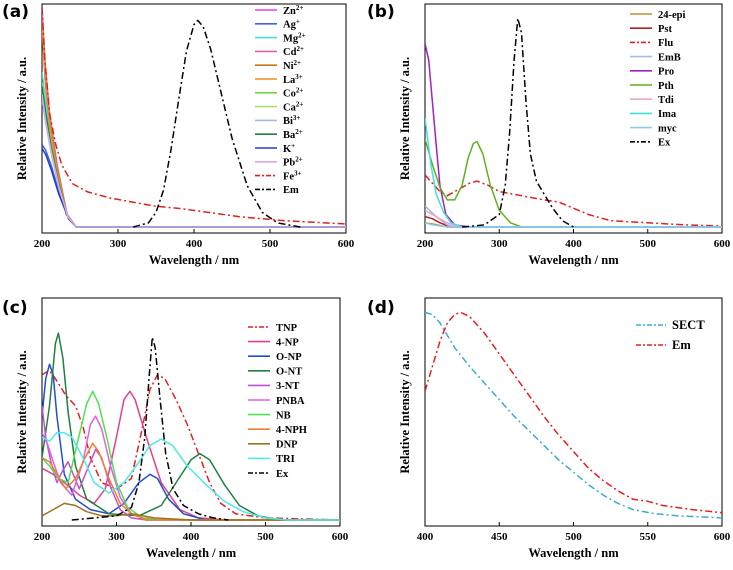 Image resolution: width=733 pixels, height=570 pixels. I want to click on legend-label: 3-NT, so click(287, 386).